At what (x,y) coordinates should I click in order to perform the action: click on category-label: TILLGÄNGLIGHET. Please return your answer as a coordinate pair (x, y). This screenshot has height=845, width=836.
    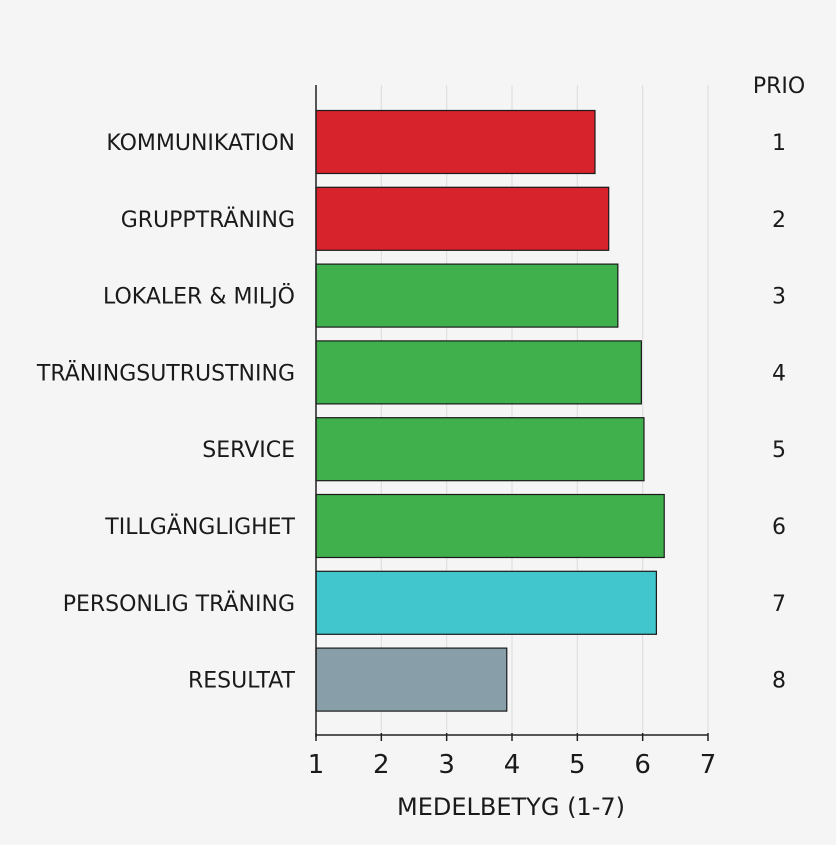
    Looking at the image, I should click on (199, 527).